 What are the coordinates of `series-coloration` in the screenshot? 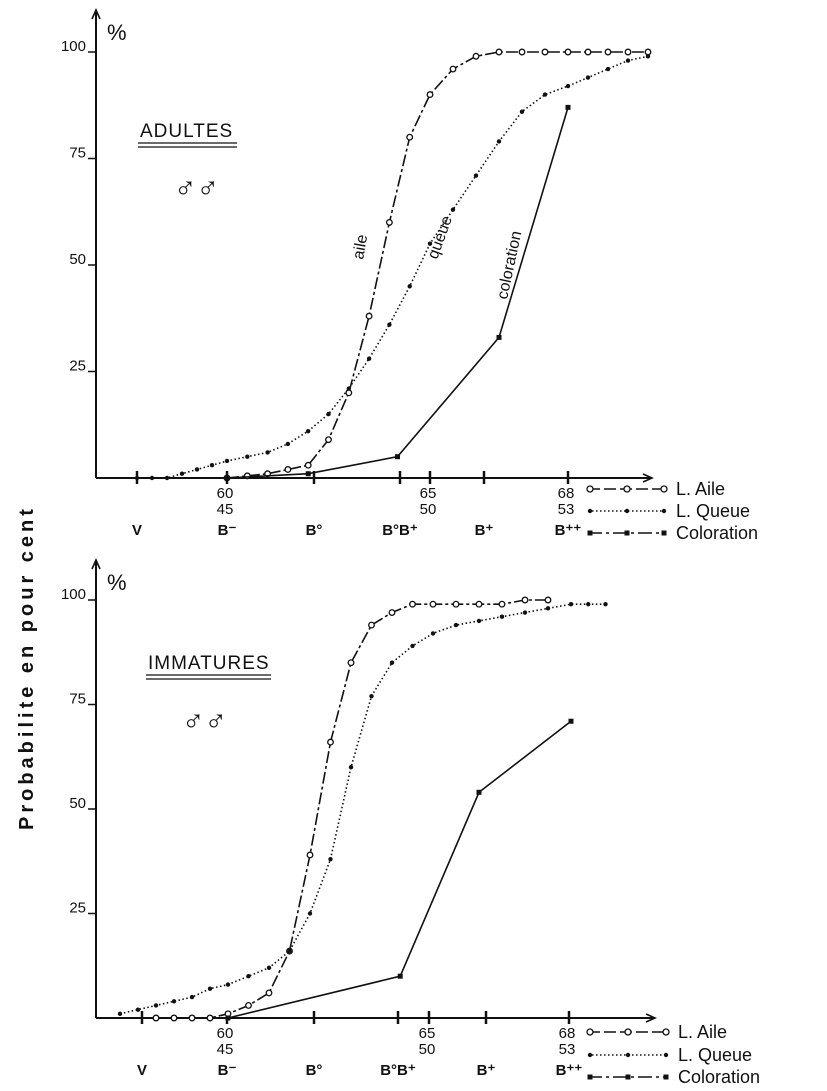 It's located at (397, 292).